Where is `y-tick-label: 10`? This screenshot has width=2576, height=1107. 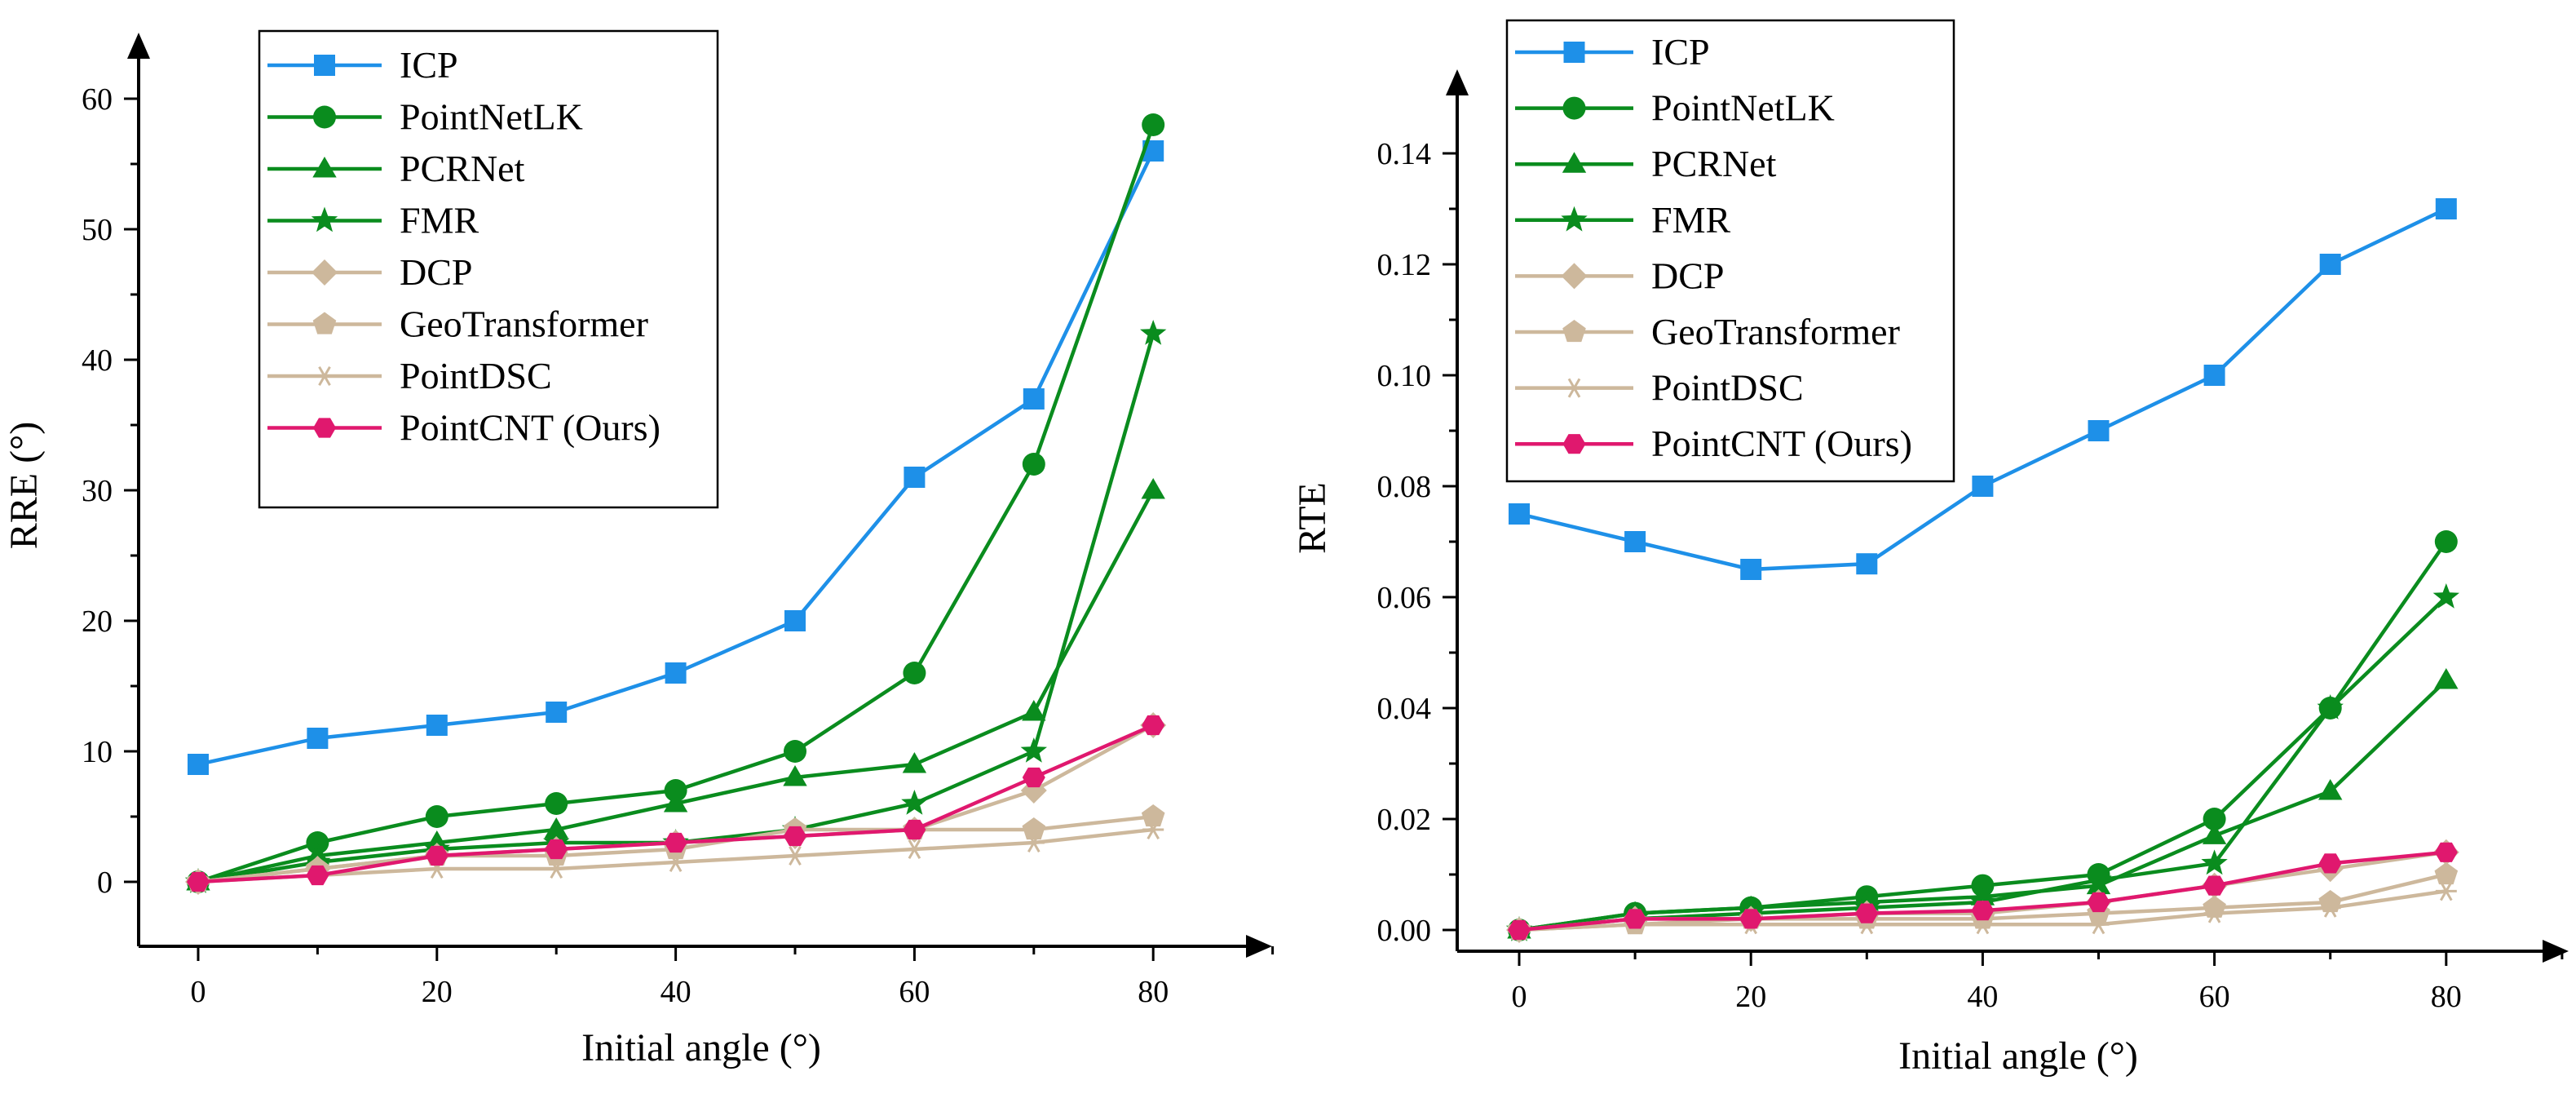
y-tick-label: 10 is located at coordinates (97, 752).